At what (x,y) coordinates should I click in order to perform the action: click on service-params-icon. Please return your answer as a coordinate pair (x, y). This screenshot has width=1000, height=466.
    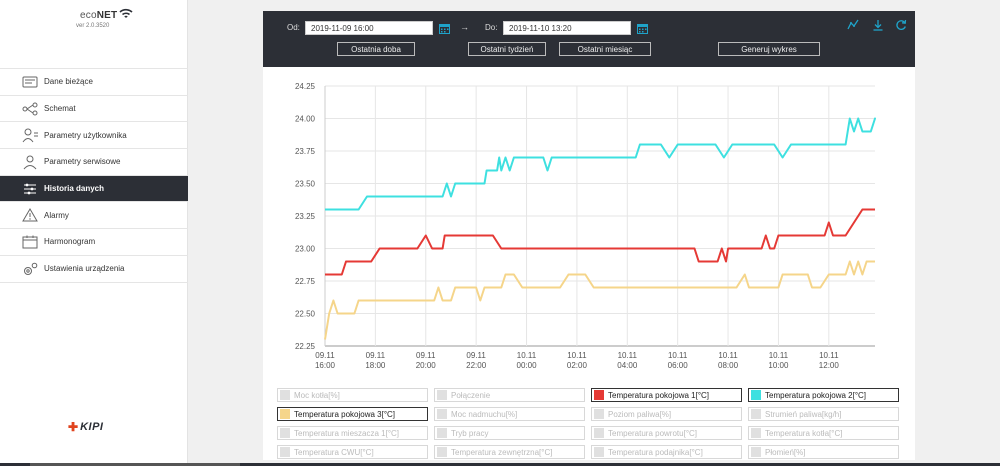
    Looking at the image, I should click on (30, 162).